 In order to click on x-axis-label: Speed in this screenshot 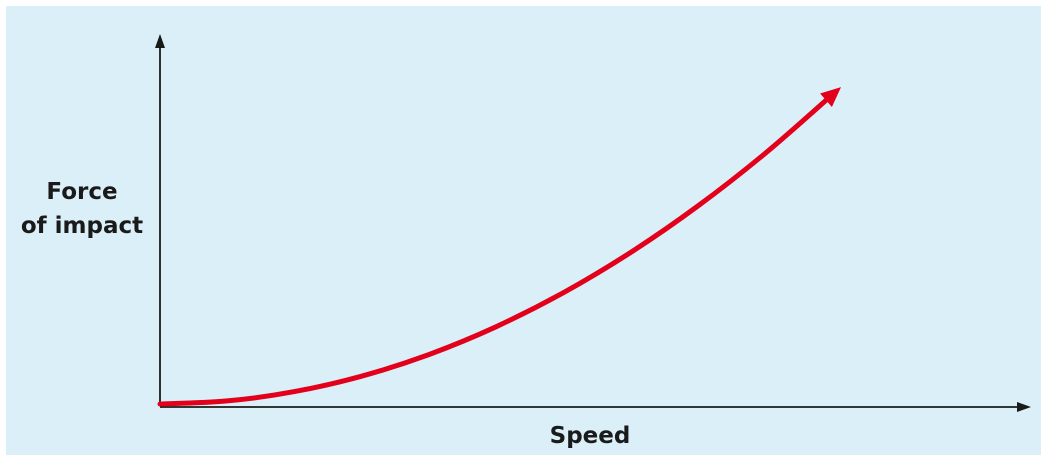, I will do `click(590, 436)`.